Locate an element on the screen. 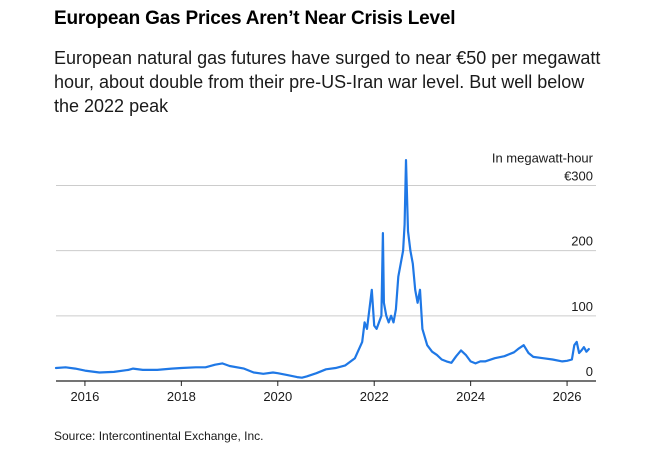 Image resolution: width=655 pixels, height=460 pixels. x-tick-label-2016: 2016 is located at coordinates (84, 396).